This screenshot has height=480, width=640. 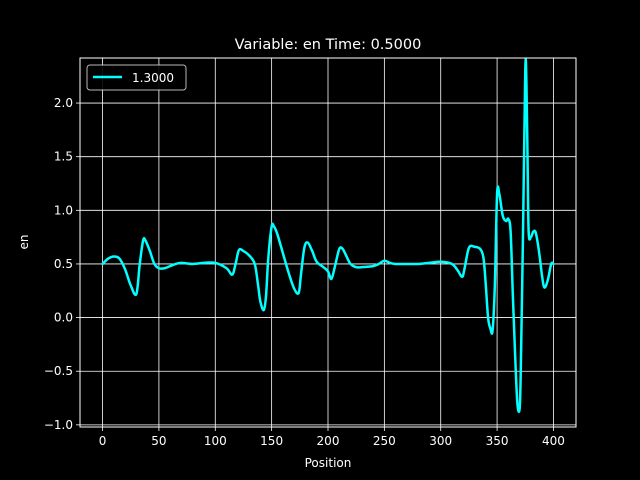 I want to click on legend: 1.3000, so click(x=136, y=77).